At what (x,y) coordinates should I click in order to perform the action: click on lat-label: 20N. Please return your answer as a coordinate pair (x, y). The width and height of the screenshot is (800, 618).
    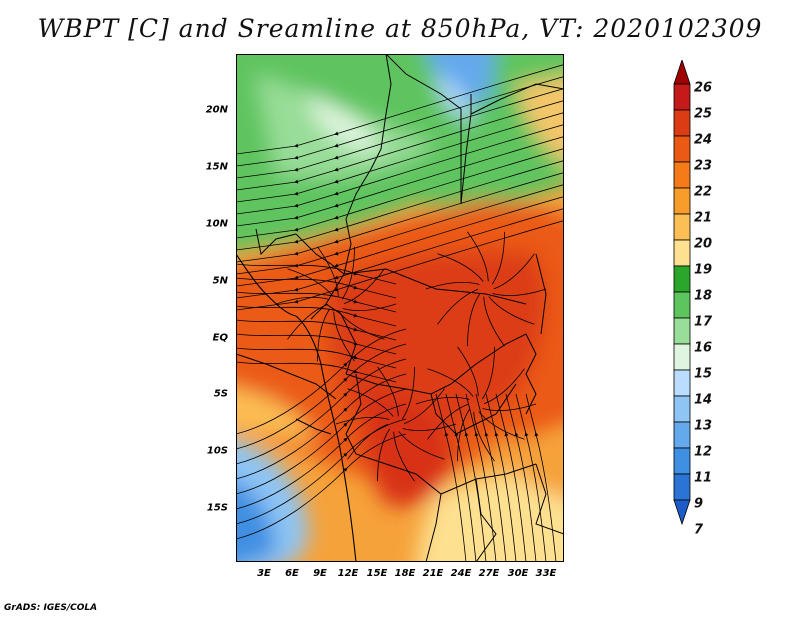
    Looking at the image, I should click on (216, 110).